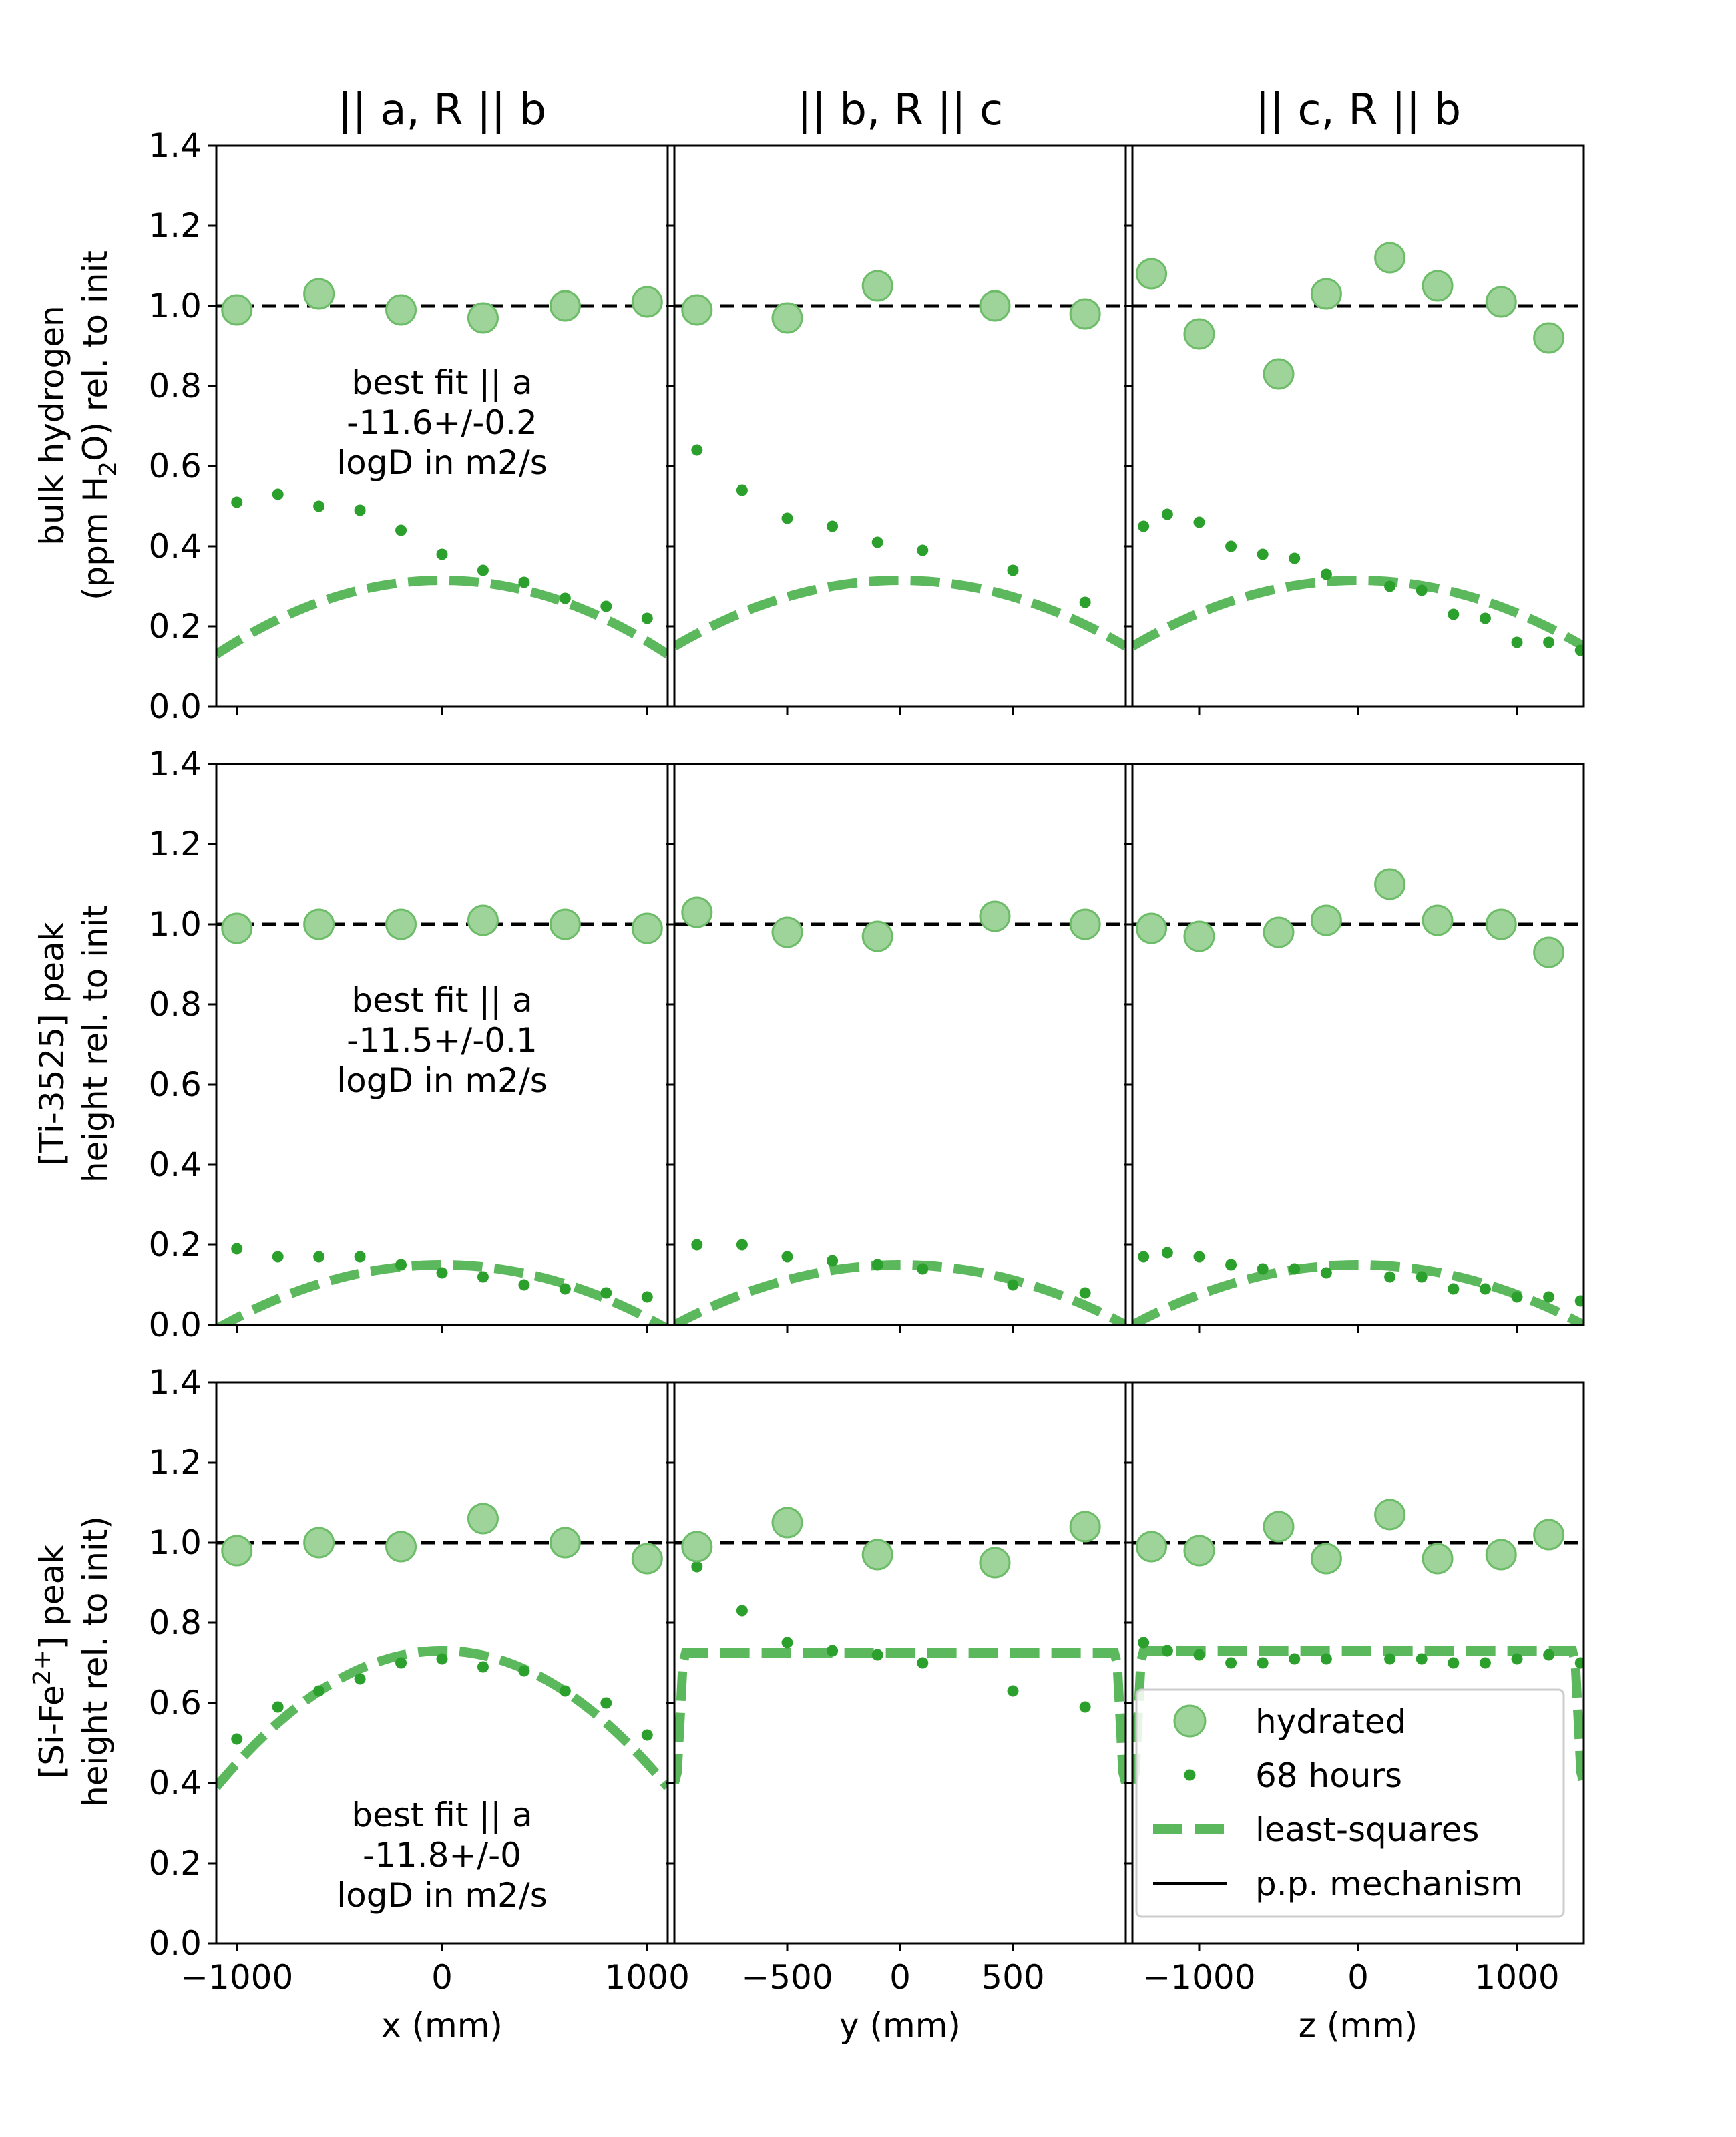 This screenshot has height=2137, width=1736. Describe the element at coordinates (1358, 1641) in the screenshot. I see `panel-content-r3-c3` at that location.